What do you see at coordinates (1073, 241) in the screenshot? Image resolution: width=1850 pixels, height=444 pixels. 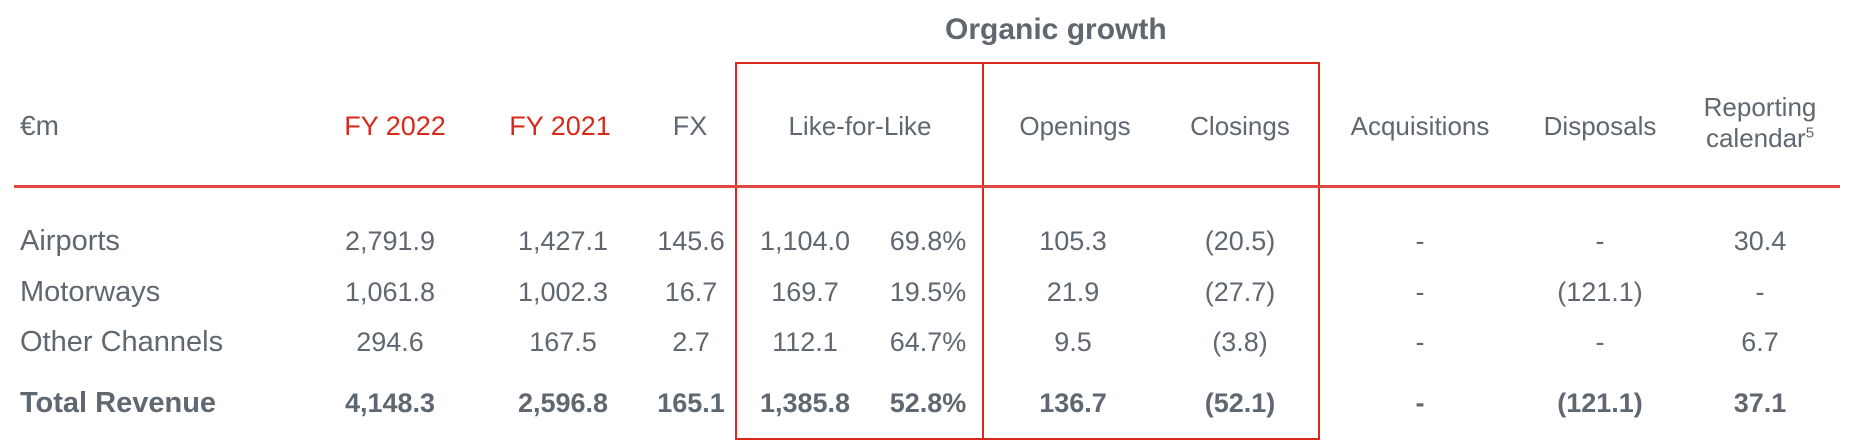 I see `table-cell: 105.3` at bounding box center [1073, 241].